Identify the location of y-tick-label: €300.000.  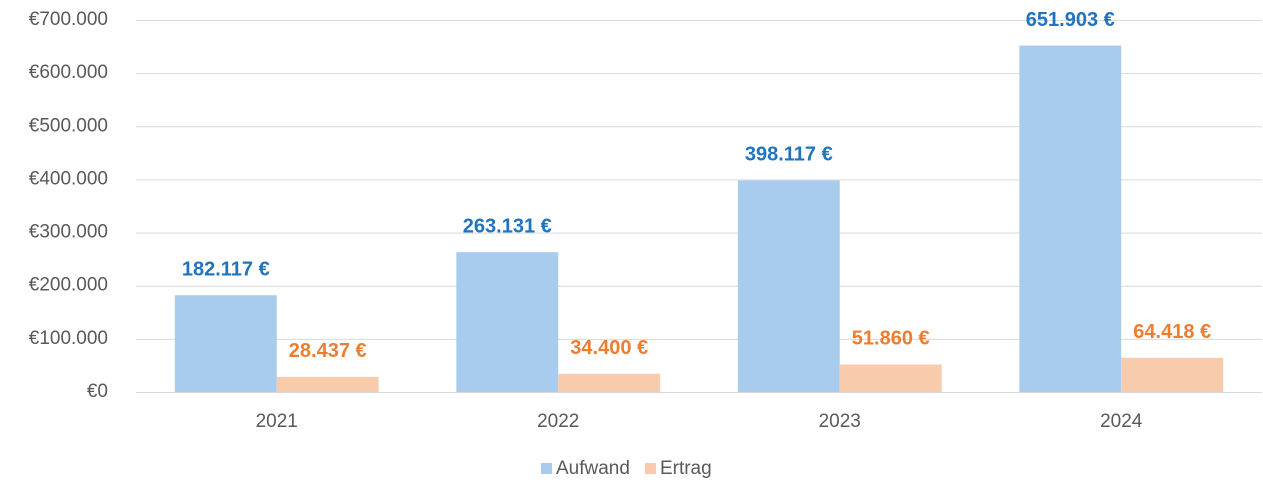
(68, 232).